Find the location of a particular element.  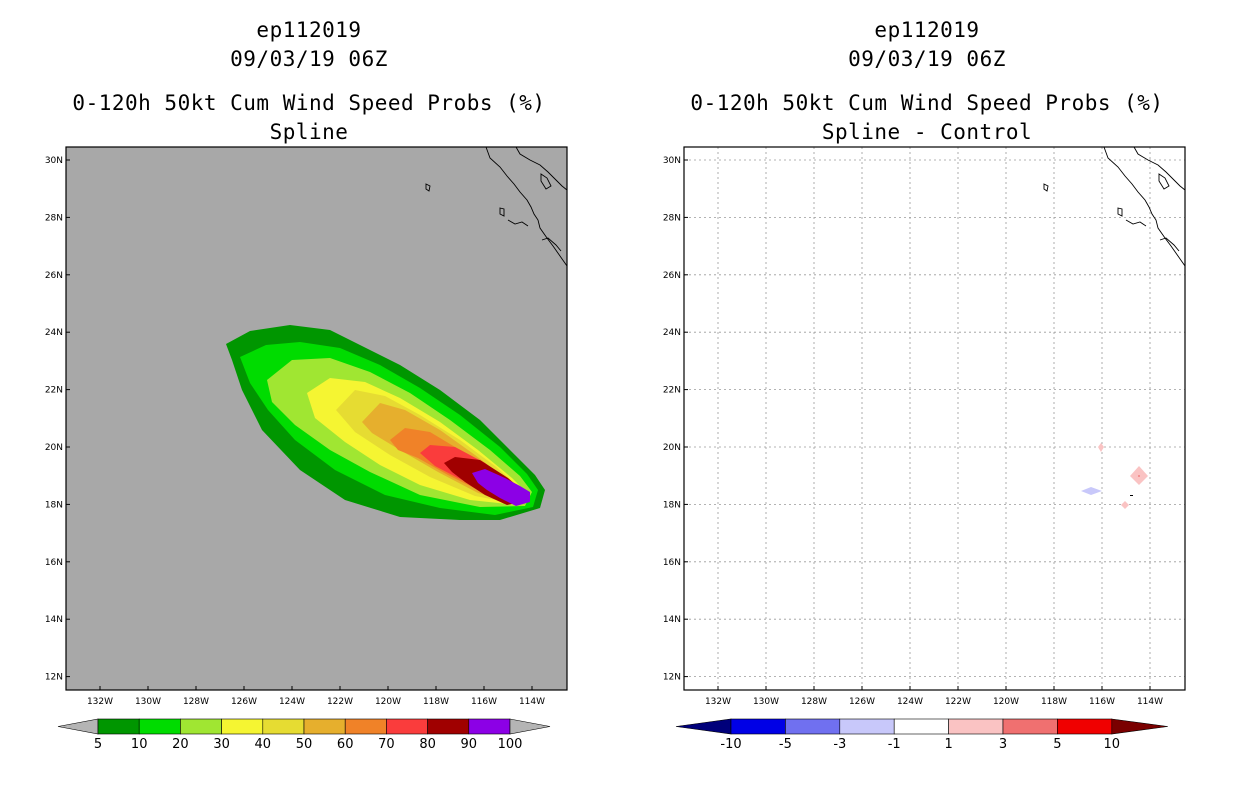

positive-difference-patch-small-lower is located at coordinates (1125, 505).